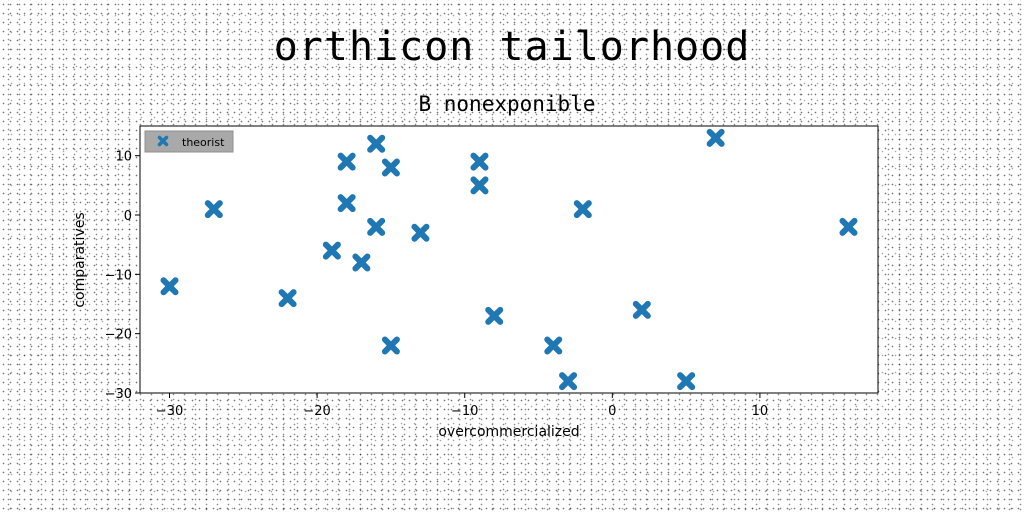 The width and height of the screenshot is (1024, 512). Describe the element at coordinates (760, 411) in the screenshot. I see `x-tick-label: 10` at that location.